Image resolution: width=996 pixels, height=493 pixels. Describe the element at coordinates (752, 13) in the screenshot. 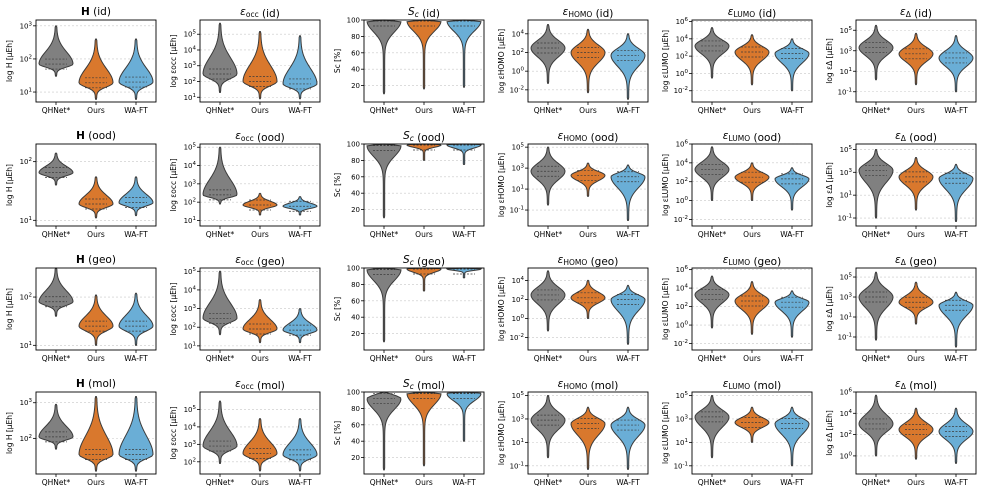

I see `subplot-title: εLUMO (id)` at that location.